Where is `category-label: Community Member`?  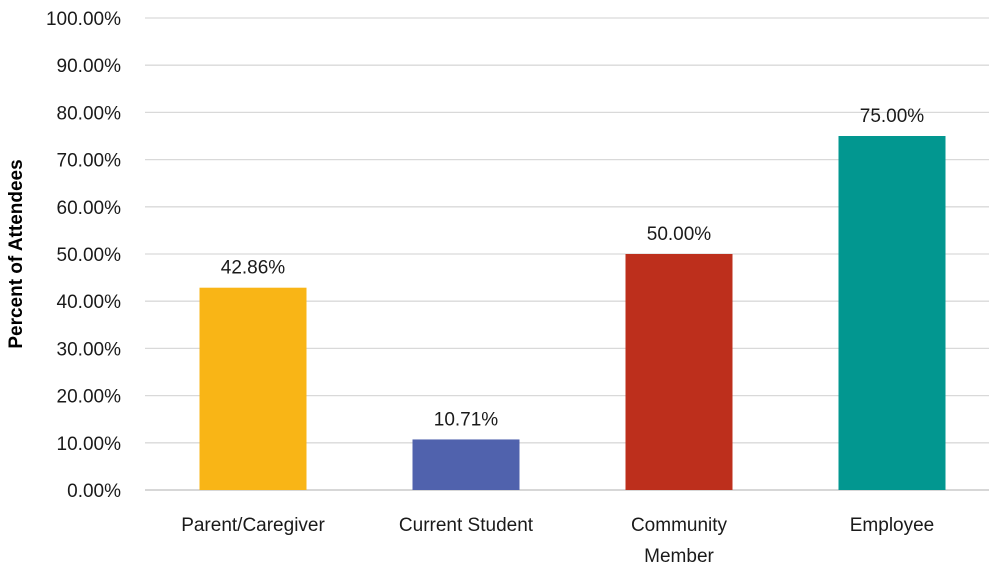 category-label: Community Member is located at coordinates (679, 541).